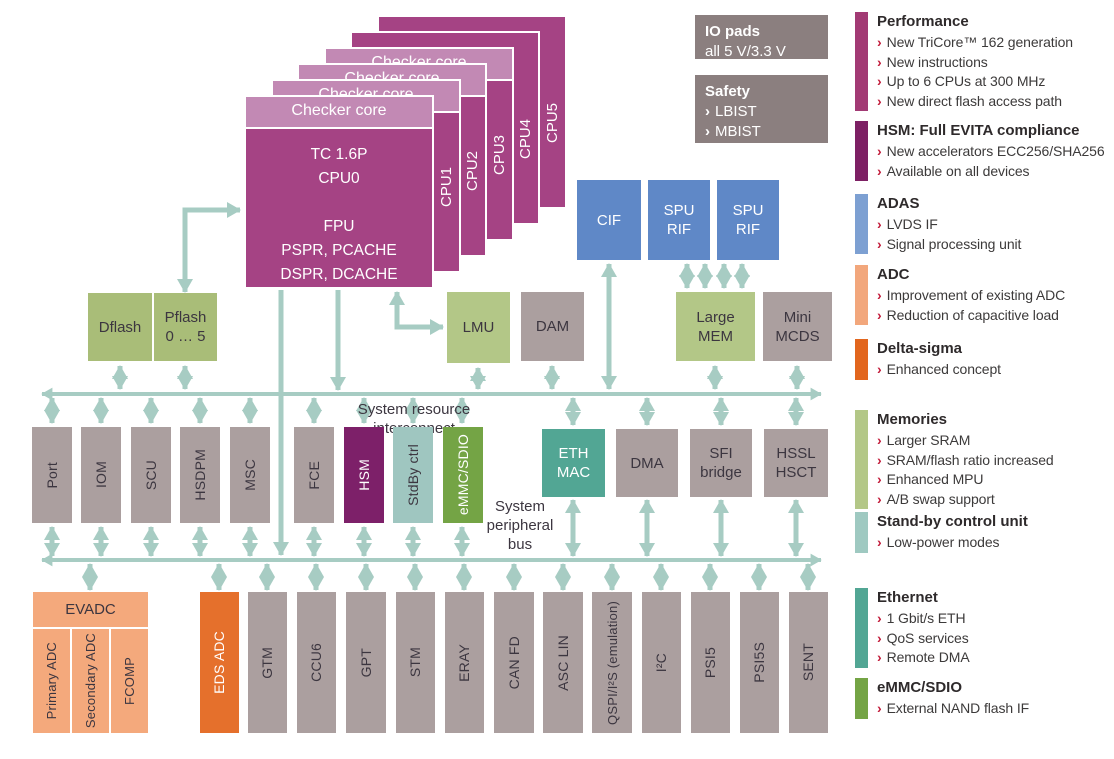 The height and width of the screenshot is (759, 1114). Describe the element at coordinates (920, 687) in the screenshot. I see `legend-title: eMMC/SDIO` at that location.